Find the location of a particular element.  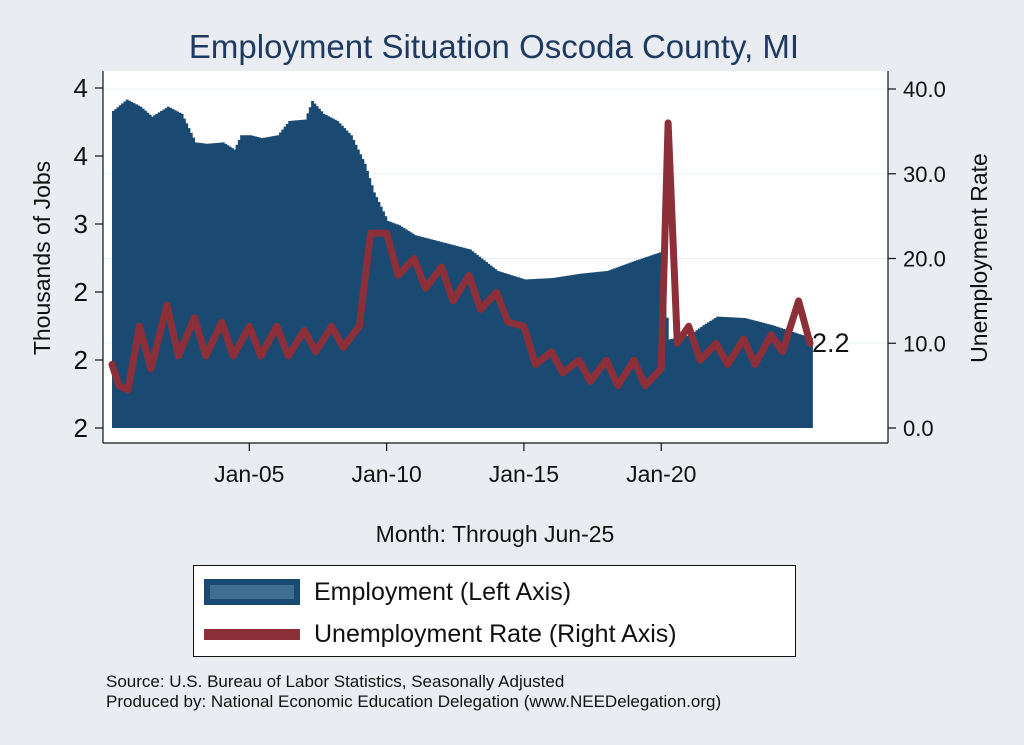

y-left-label: Thousands of Jobs is located at coordinates (42, 258).